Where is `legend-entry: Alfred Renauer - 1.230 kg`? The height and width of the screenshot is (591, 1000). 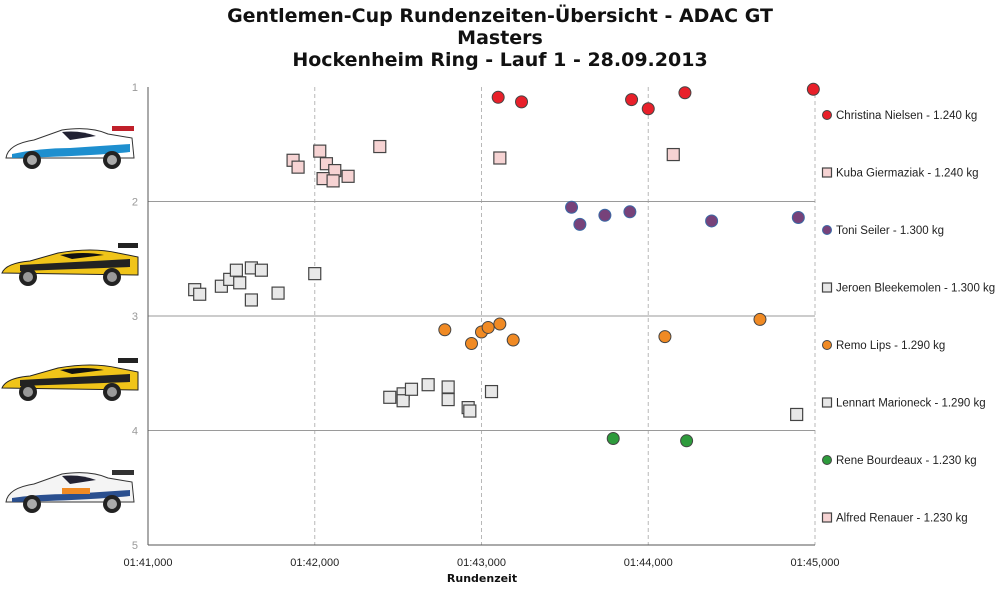 legend-entry: Alfred Renauer - 1.230 kg is located at coordinates (902, 519).